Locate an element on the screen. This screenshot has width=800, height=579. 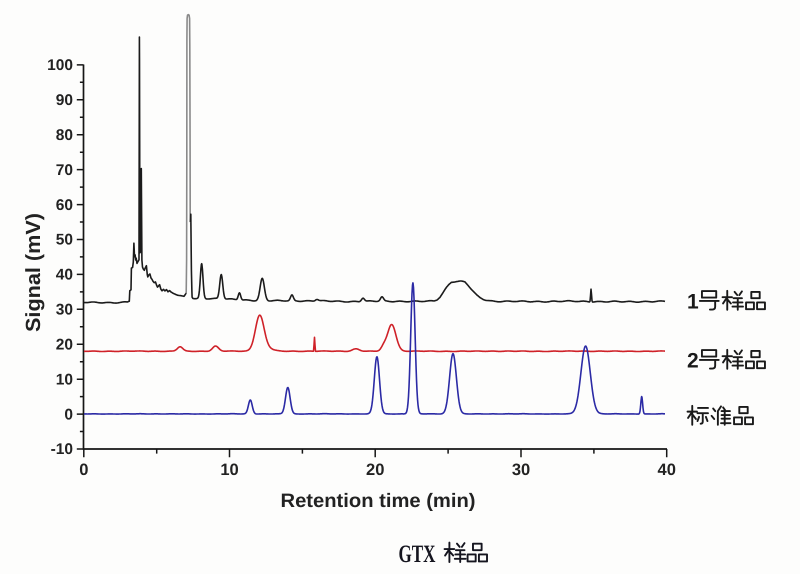
svg-text: 60 is located at coordinates (64, 205).